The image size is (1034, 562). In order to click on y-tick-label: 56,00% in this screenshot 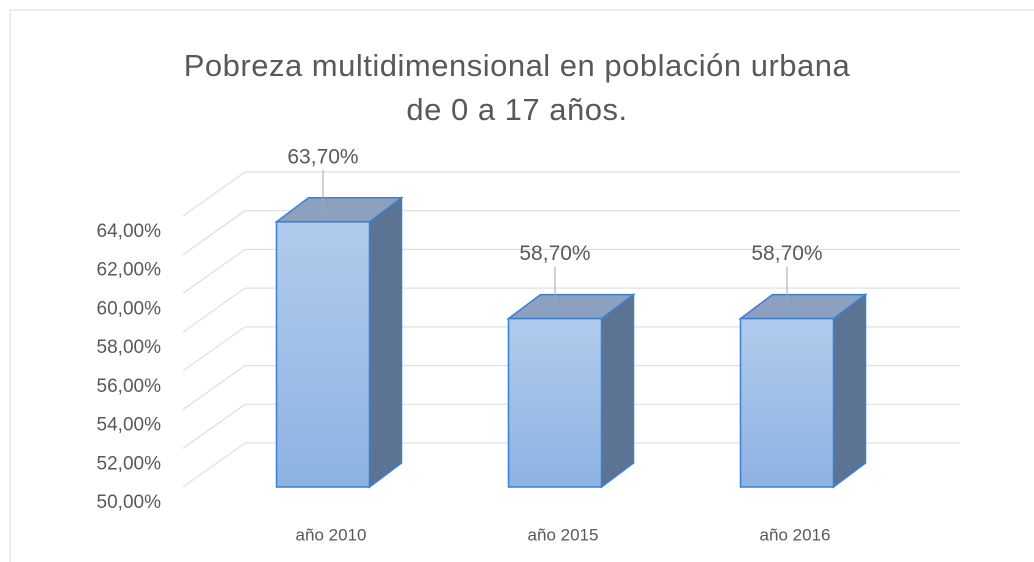, I will do `click(129, 386)`.